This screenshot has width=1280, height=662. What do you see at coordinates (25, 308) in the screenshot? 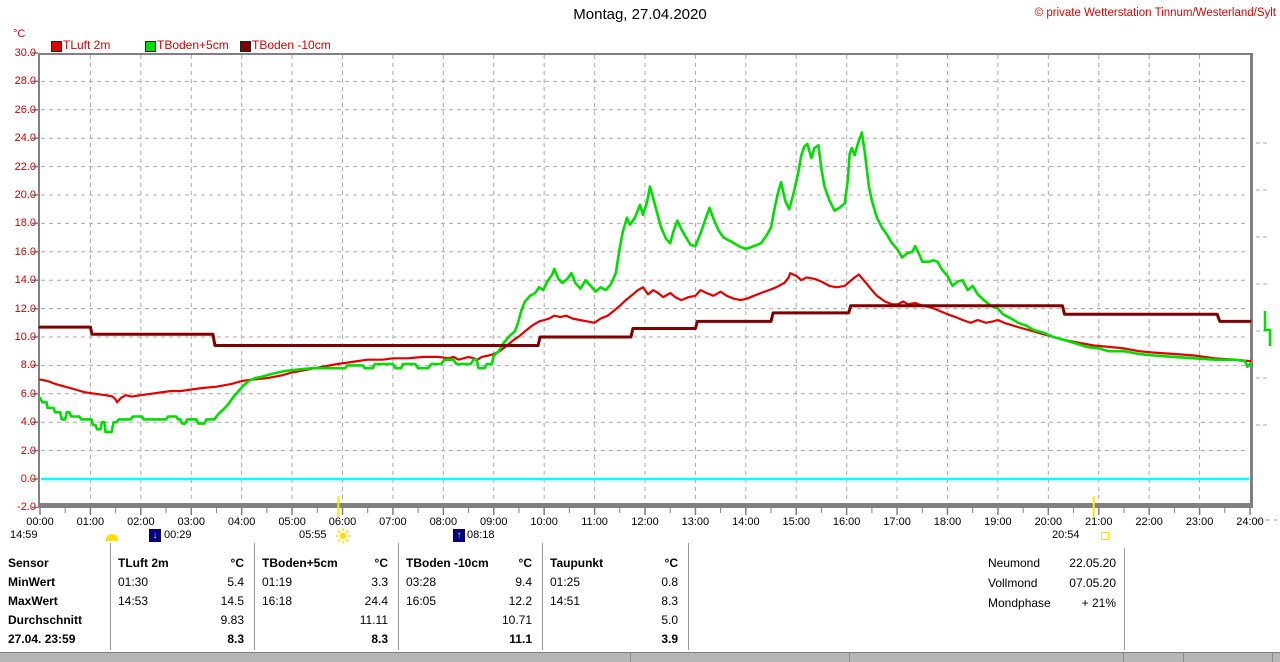
I see `y-axis-label: 12.0` at bounding box center [25, 308].